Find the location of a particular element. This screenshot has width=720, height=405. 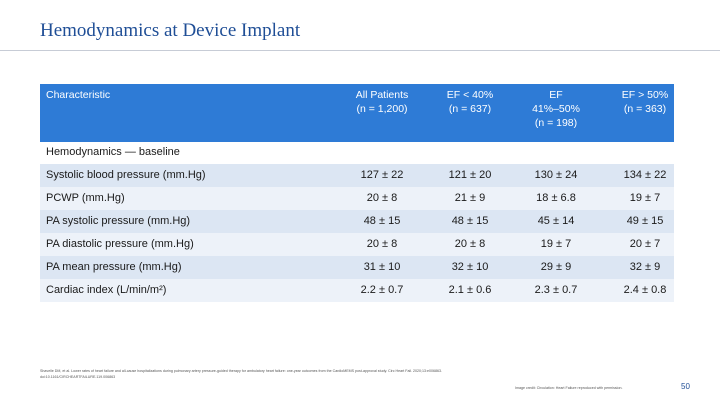

cell-ef-above-50: 20 ± 7 is located at coordinates (645, 244).